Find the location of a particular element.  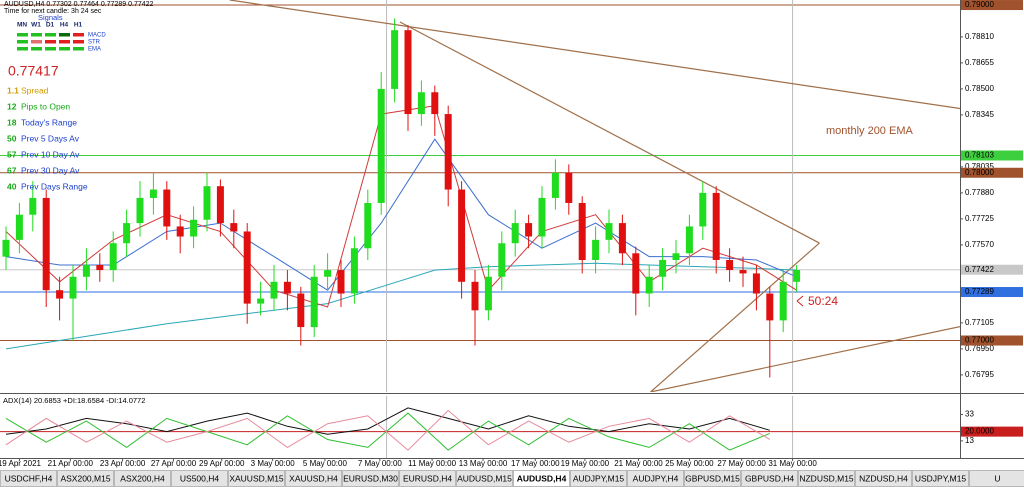

y-tick-label: 0.77880 is located at coordinates (979, 192).